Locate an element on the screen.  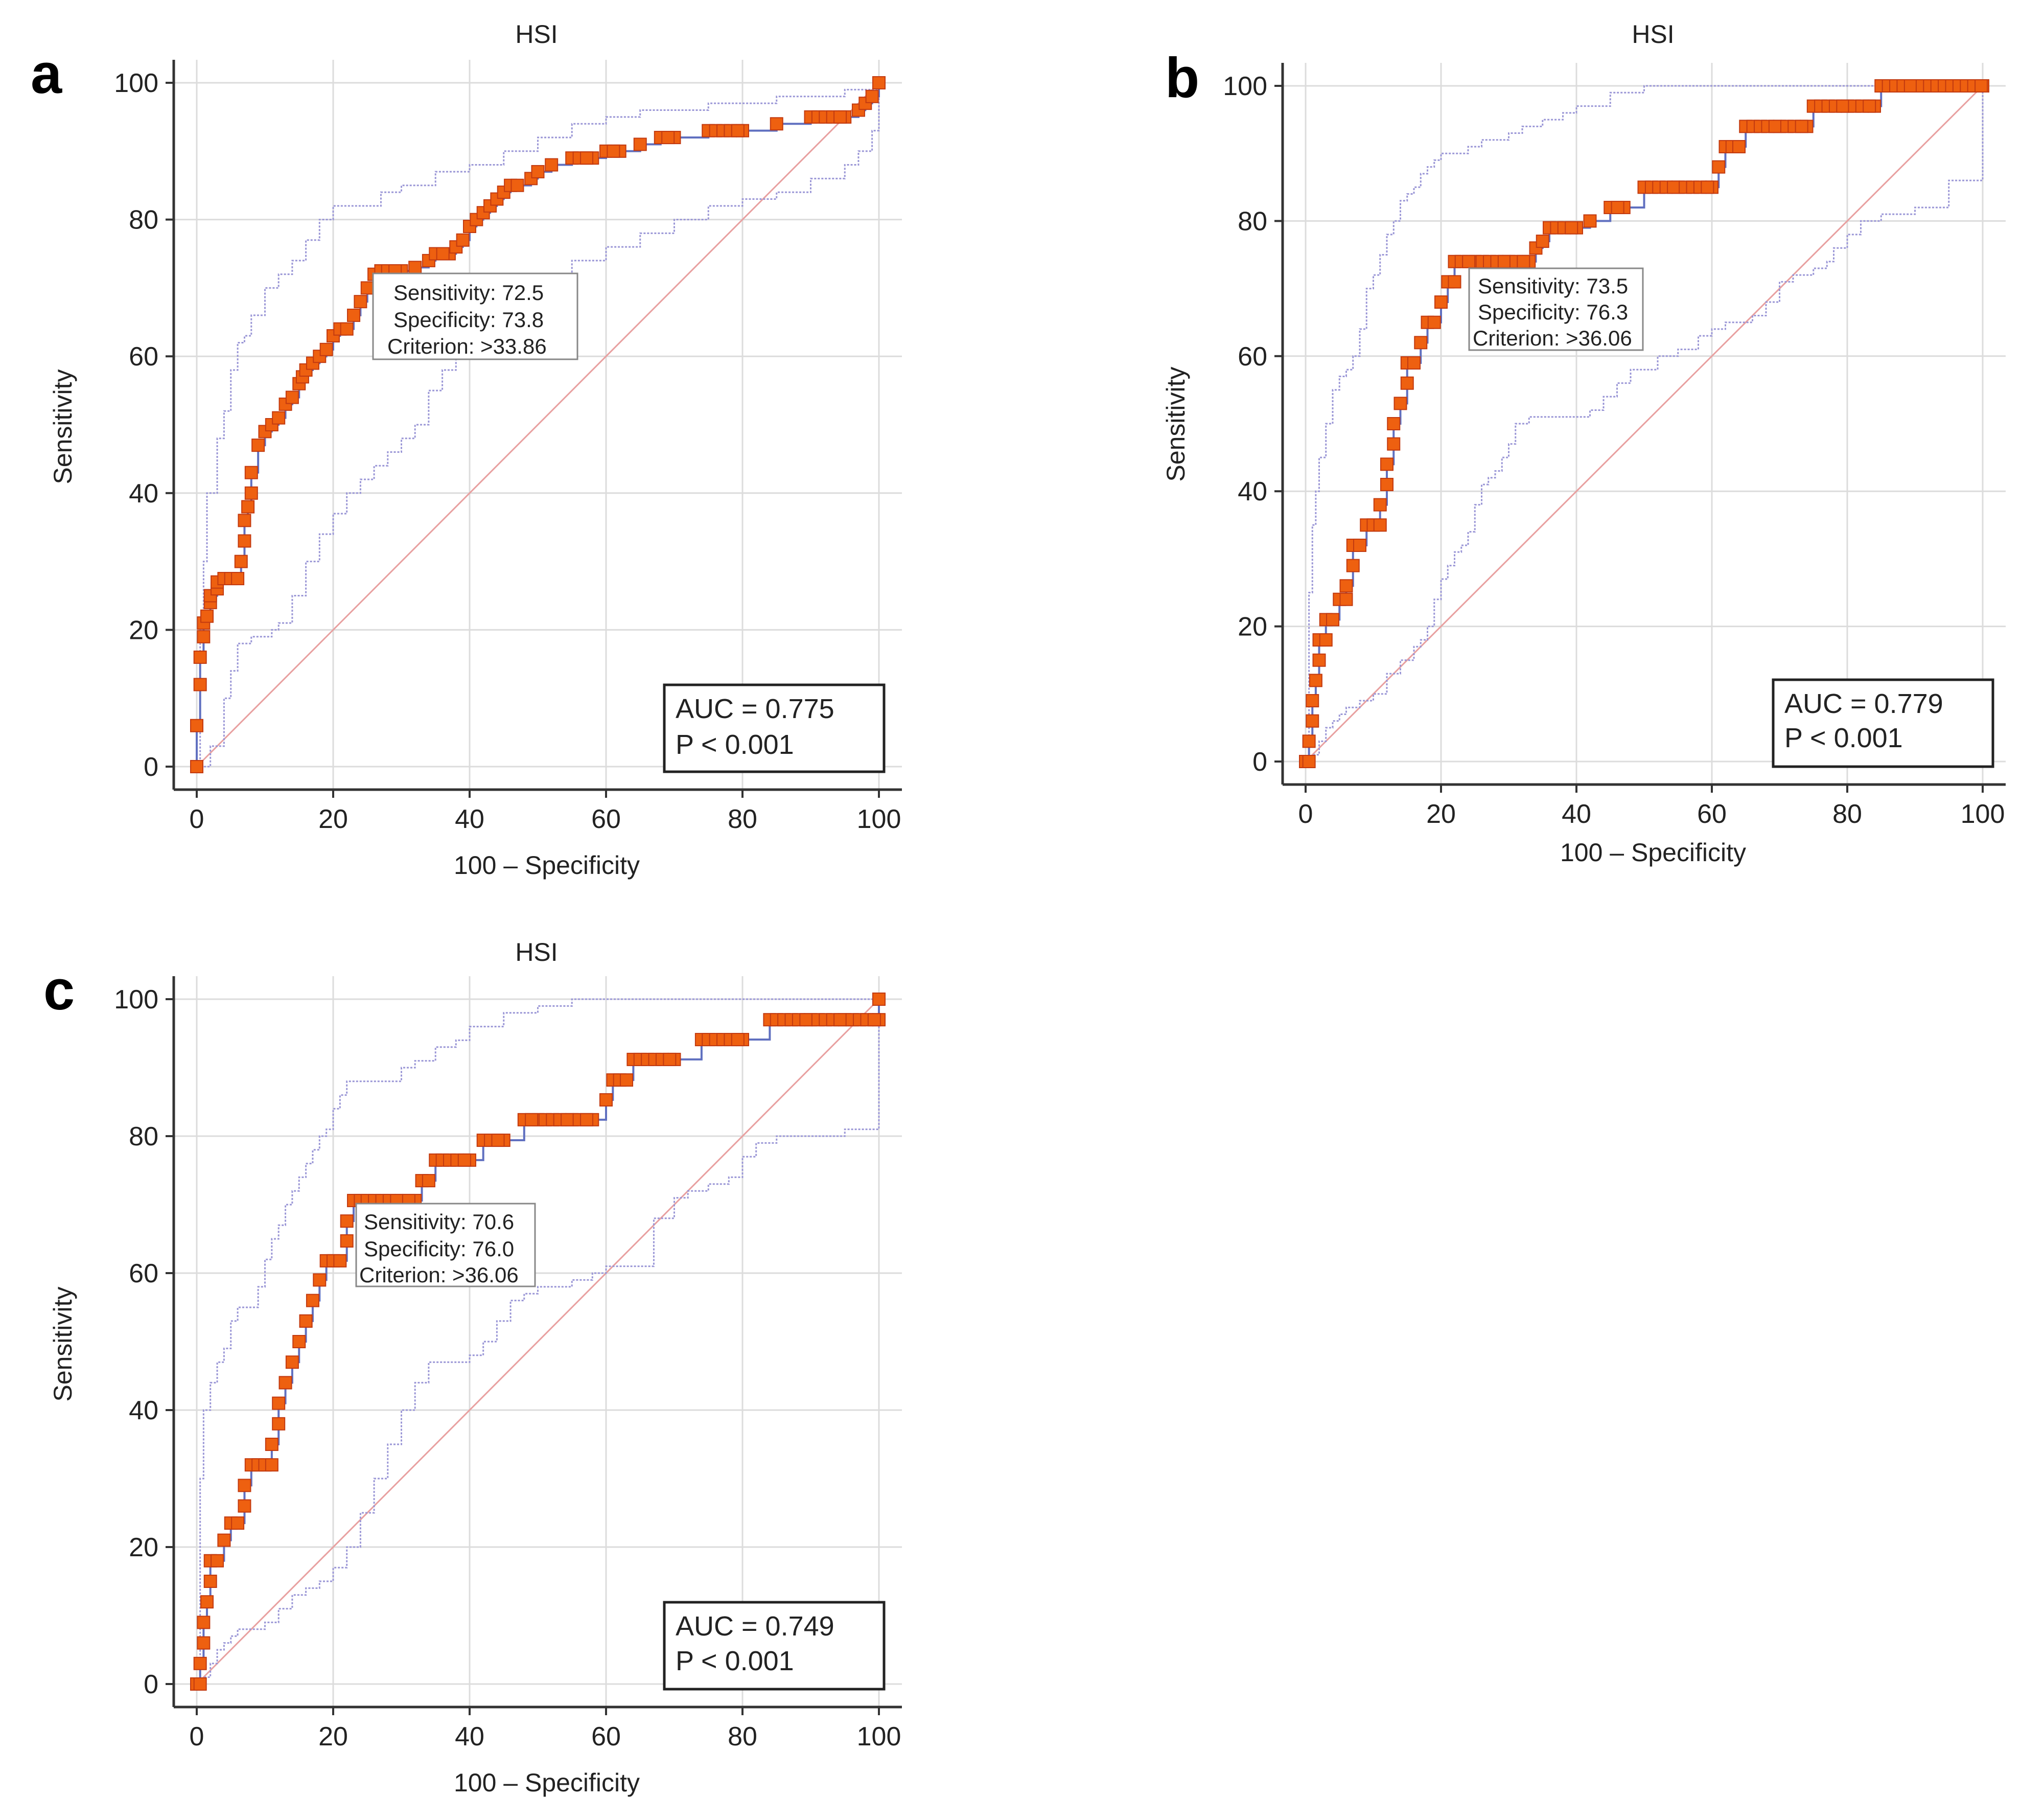
y-tick-label: 100 is located at coordinates (1245, 86).